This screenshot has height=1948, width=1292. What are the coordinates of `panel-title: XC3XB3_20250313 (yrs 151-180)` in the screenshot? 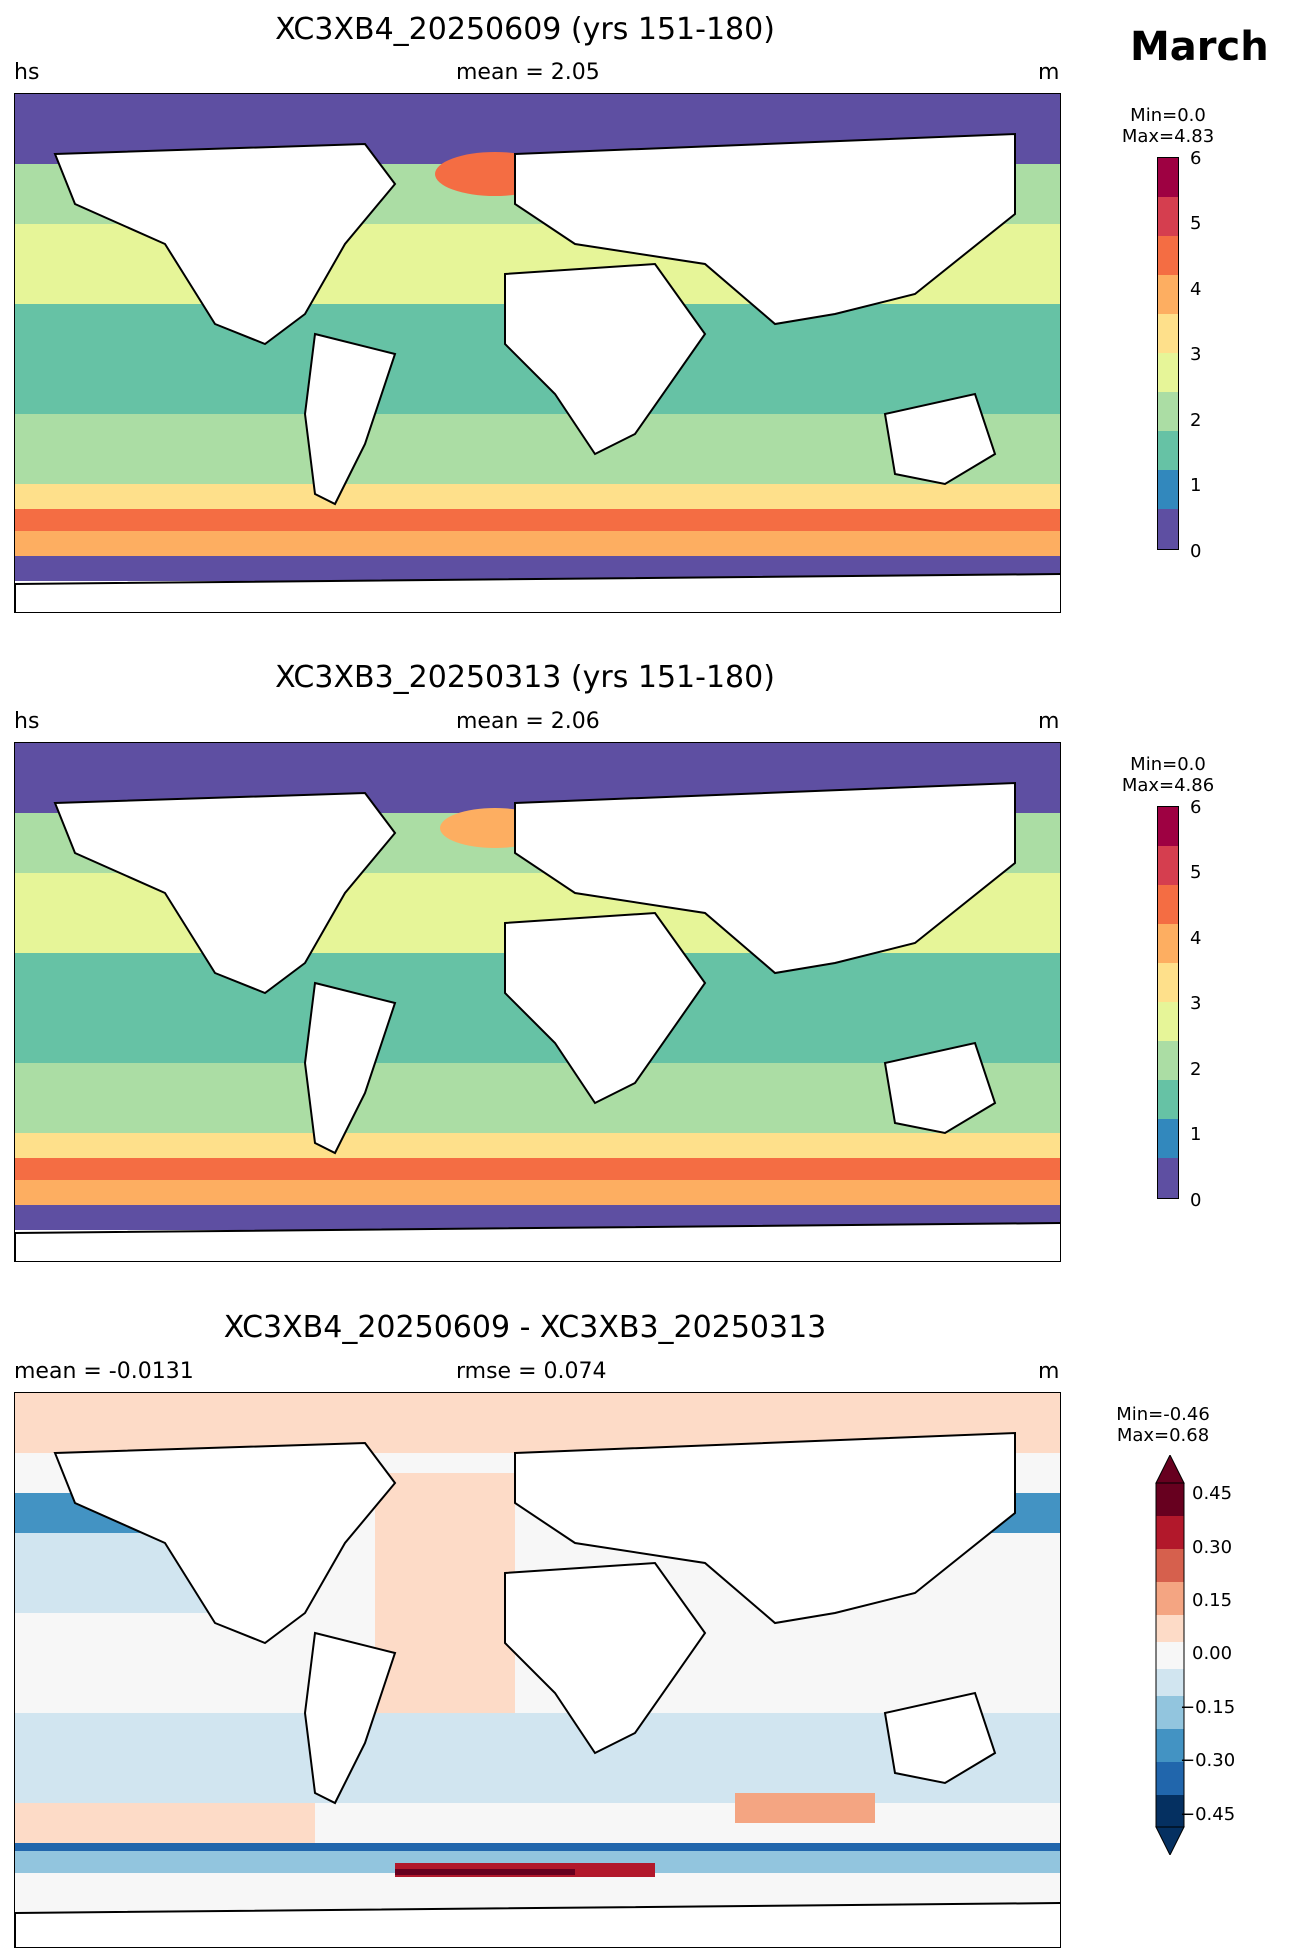 It's located at (525, 677).